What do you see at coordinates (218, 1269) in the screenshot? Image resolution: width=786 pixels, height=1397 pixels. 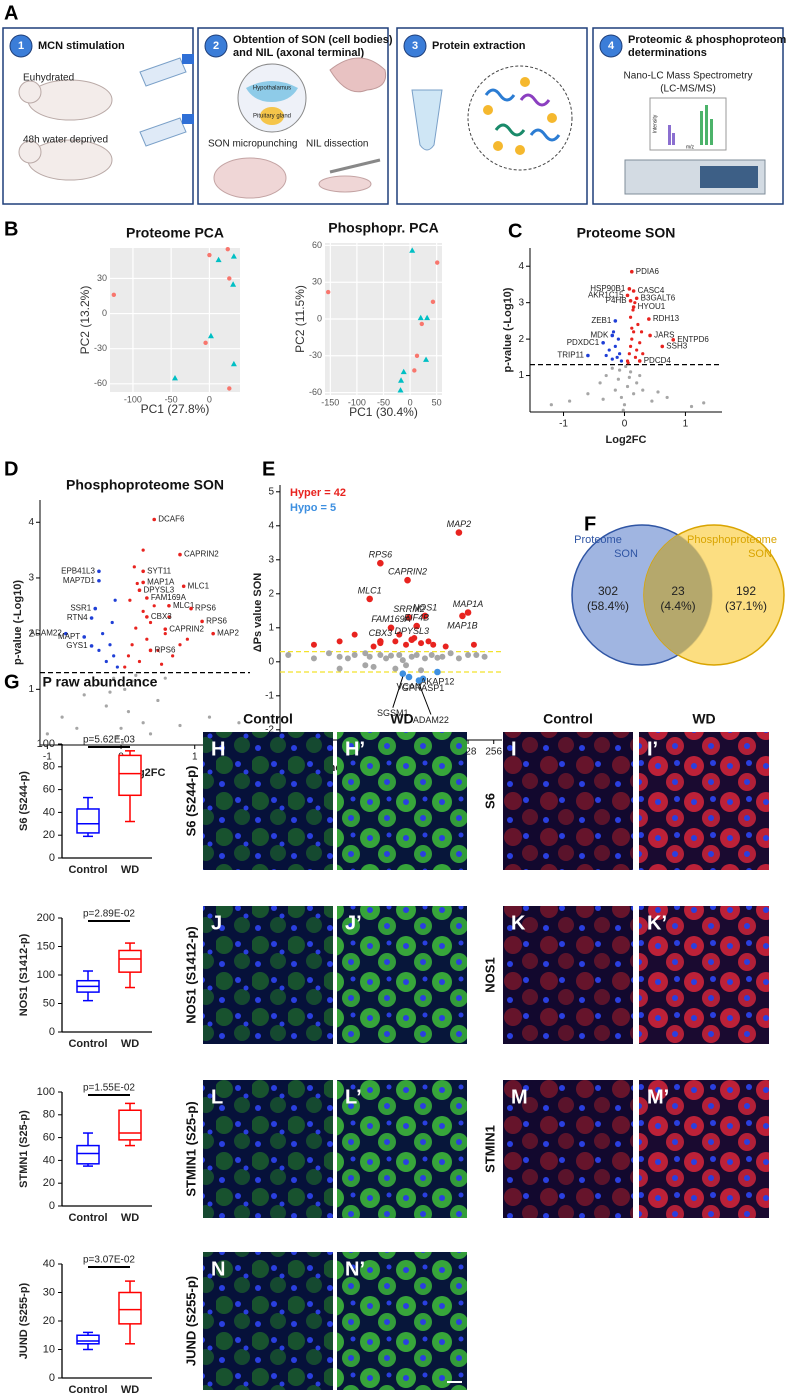 I see `micrograph-label: N` at bounding box center [218, 1269].